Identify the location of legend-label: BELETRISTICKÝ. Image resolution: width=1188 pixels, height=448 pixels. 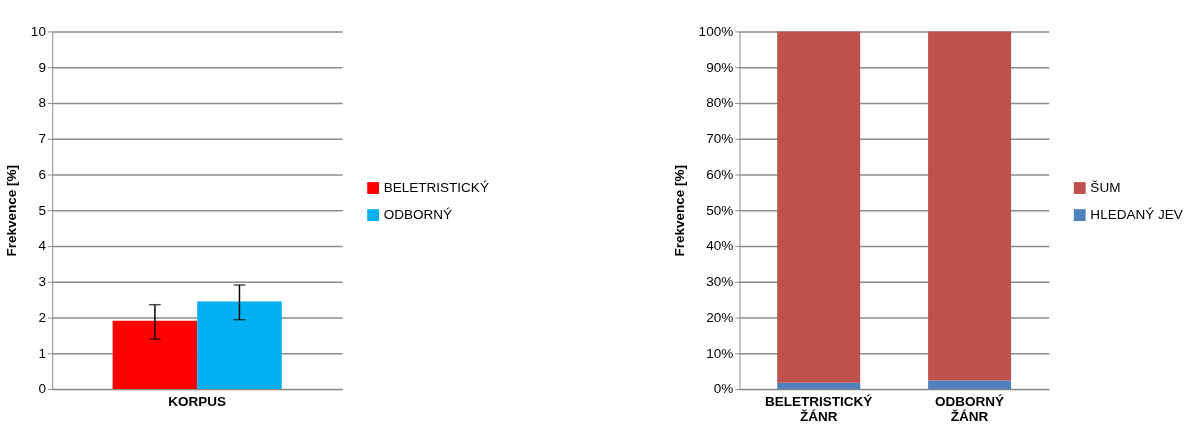
(436, 187).